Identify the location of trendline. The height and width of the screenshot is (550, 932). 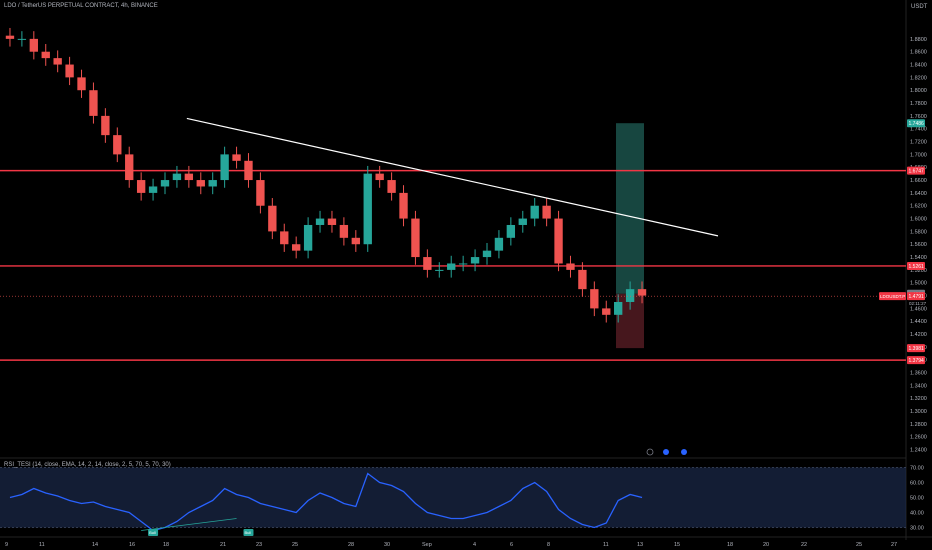
(452, 177).